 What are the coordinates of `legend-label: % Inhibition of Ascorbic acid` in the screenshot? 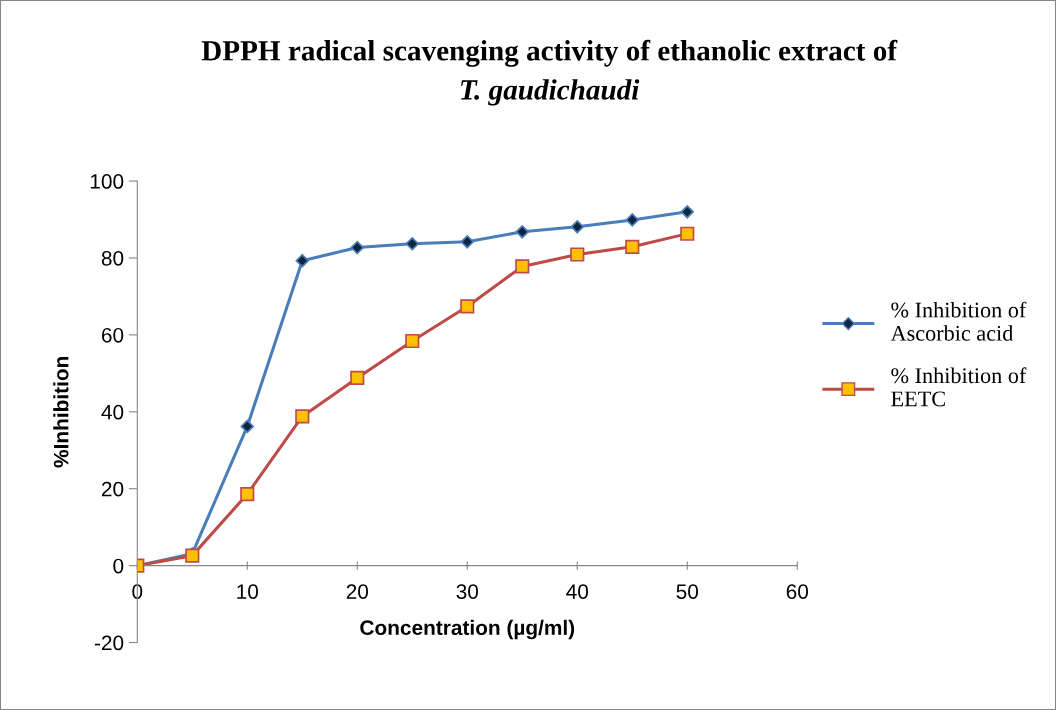 It's located at (958, 321).